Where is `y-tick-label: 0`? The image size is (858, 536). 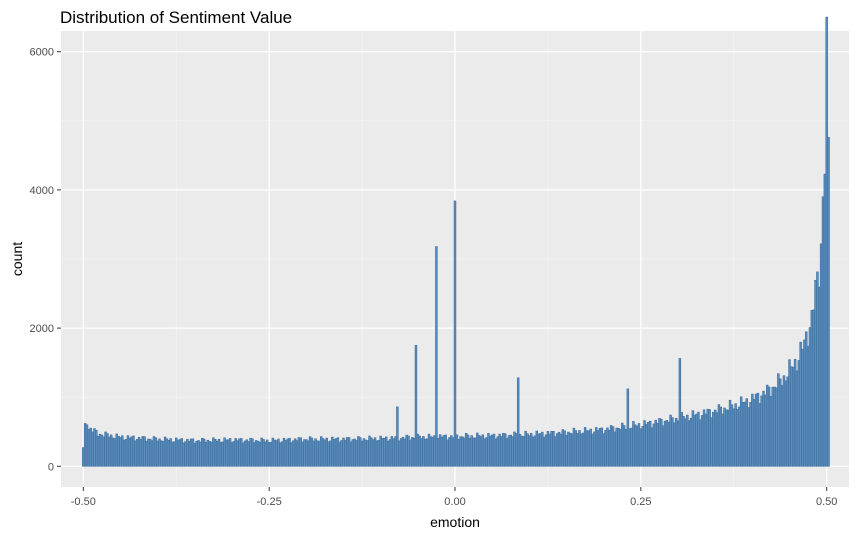
y-tick-label: 0 is located at coordinates (51, 467).